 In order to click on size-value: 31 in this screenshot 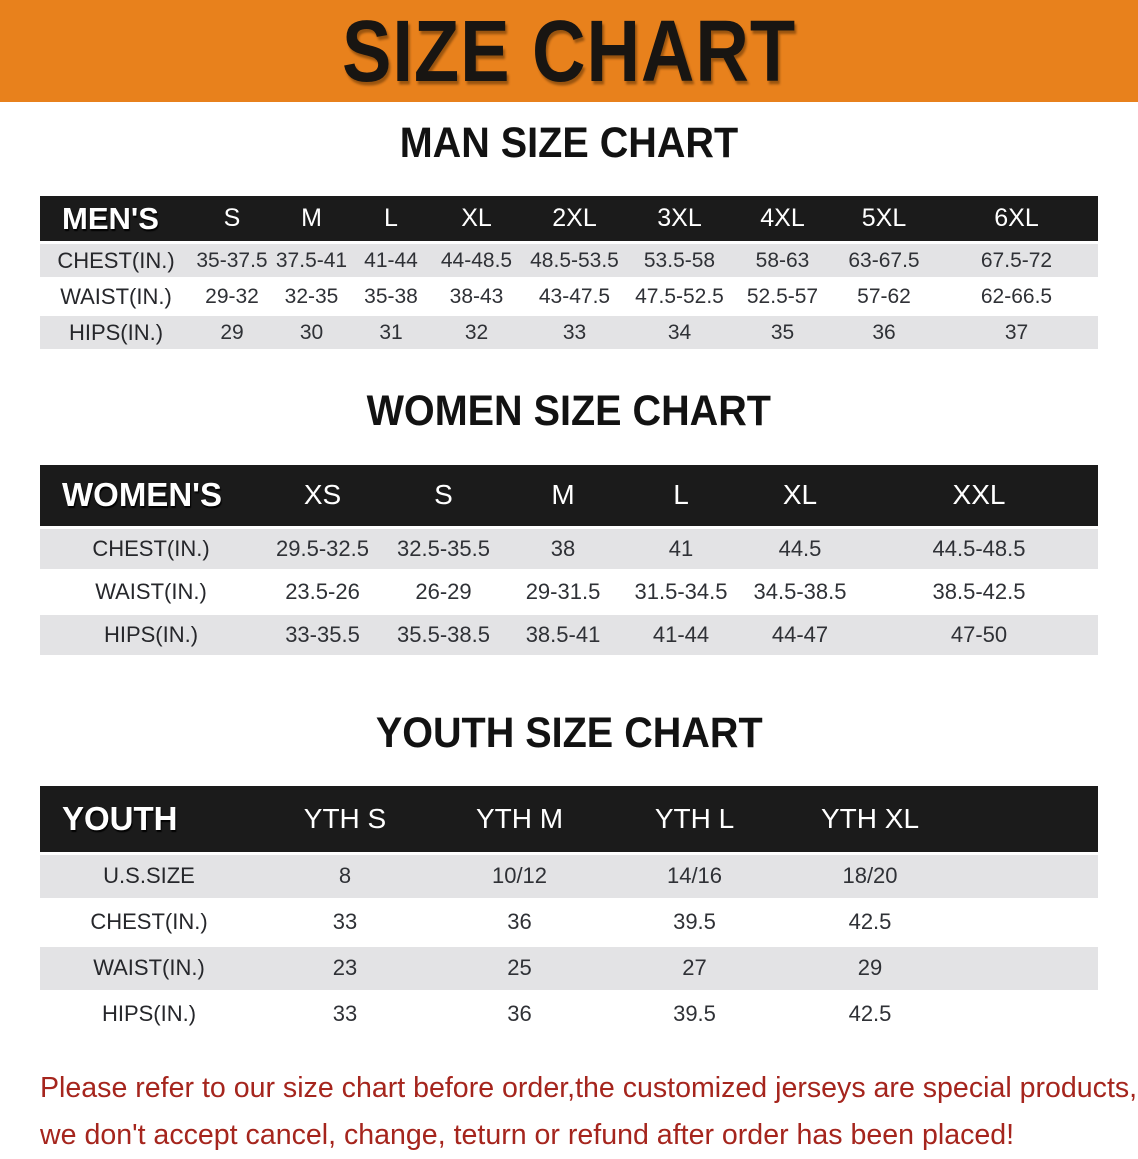, I will do `click(391, 333)`.